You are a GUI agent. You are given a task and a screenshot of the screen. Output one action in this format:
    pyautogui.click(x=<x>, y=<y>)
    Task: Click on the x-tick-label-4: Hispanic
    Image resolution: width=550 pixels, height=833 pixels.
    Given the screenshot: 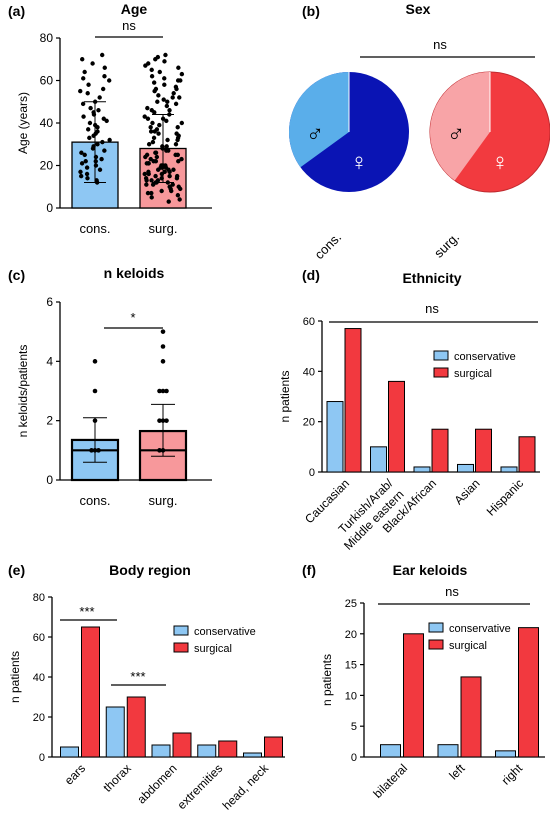 What is the action you would take?
    pyautogui.click(x=505, y=497)
    